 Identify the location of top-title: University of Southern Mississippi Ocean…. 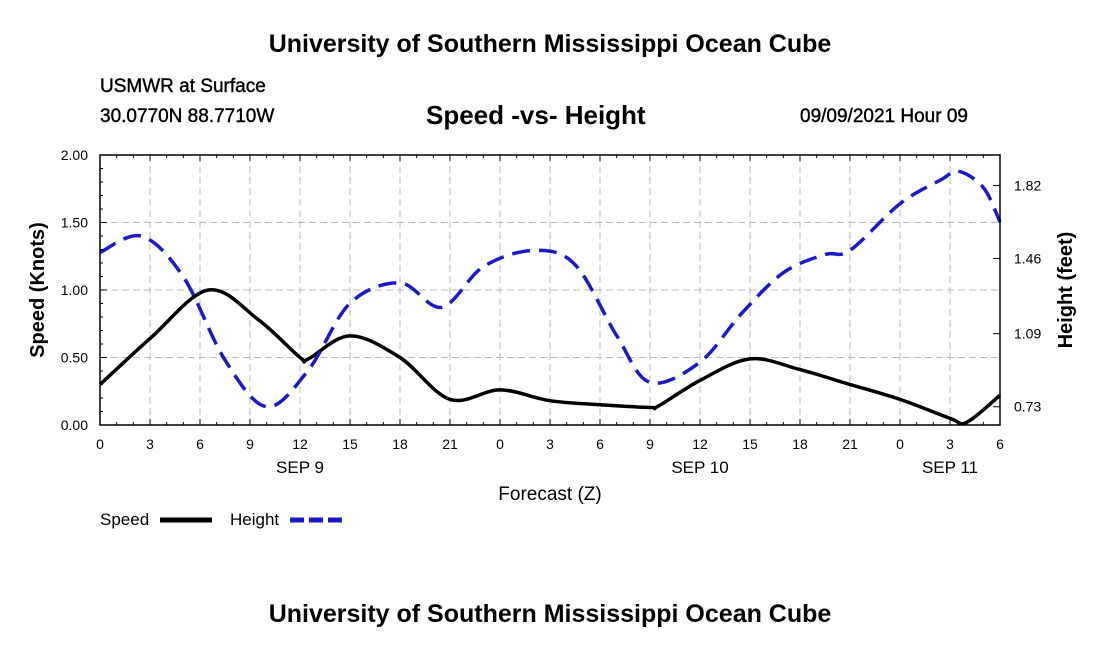
(550, 44).